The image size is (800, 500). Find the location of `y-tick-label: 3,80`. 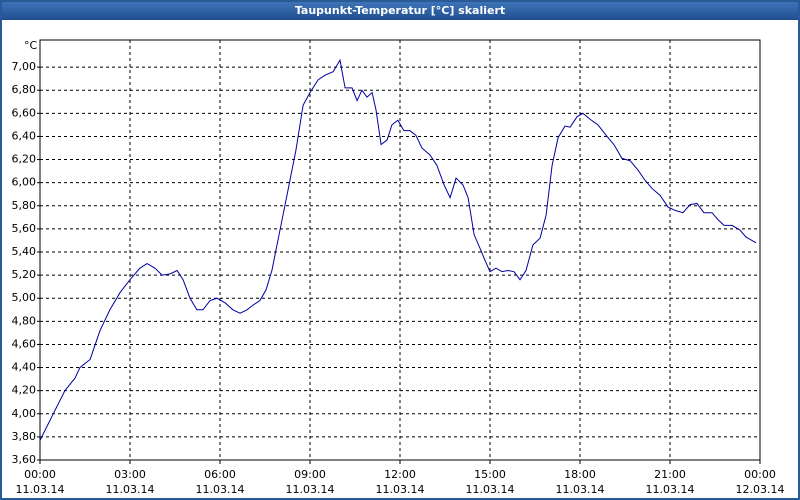

y-tick-label: 3,80 is located at coordinates (24, 436).